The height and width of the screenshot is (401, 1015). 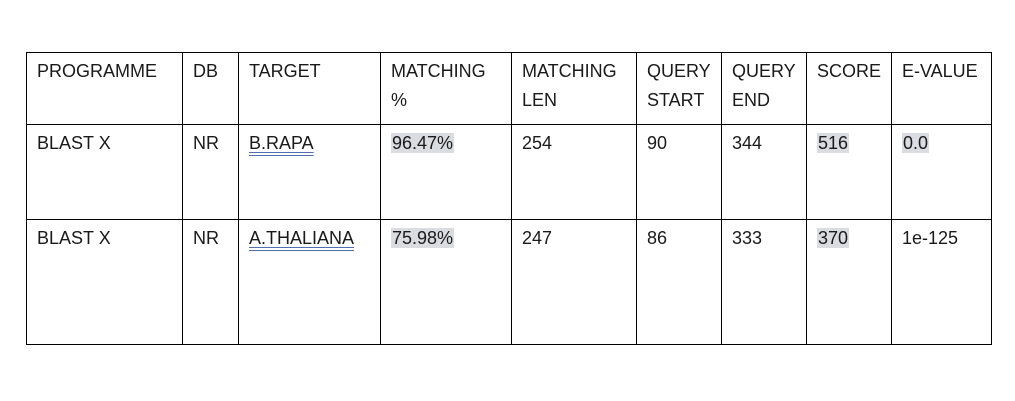 I want to click on cell-query-start: 86, so click(x=679, y=282).